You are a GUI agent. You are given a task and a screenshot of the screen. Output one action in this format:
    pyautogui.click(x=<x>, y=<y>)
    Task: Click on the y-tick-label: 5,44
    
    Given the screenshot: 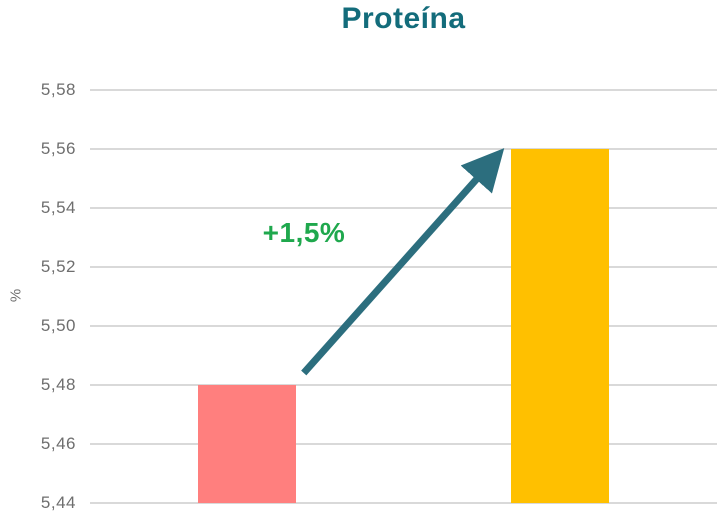 What is the action you would take?
    pyautogui.click(x=58, y=502)
    